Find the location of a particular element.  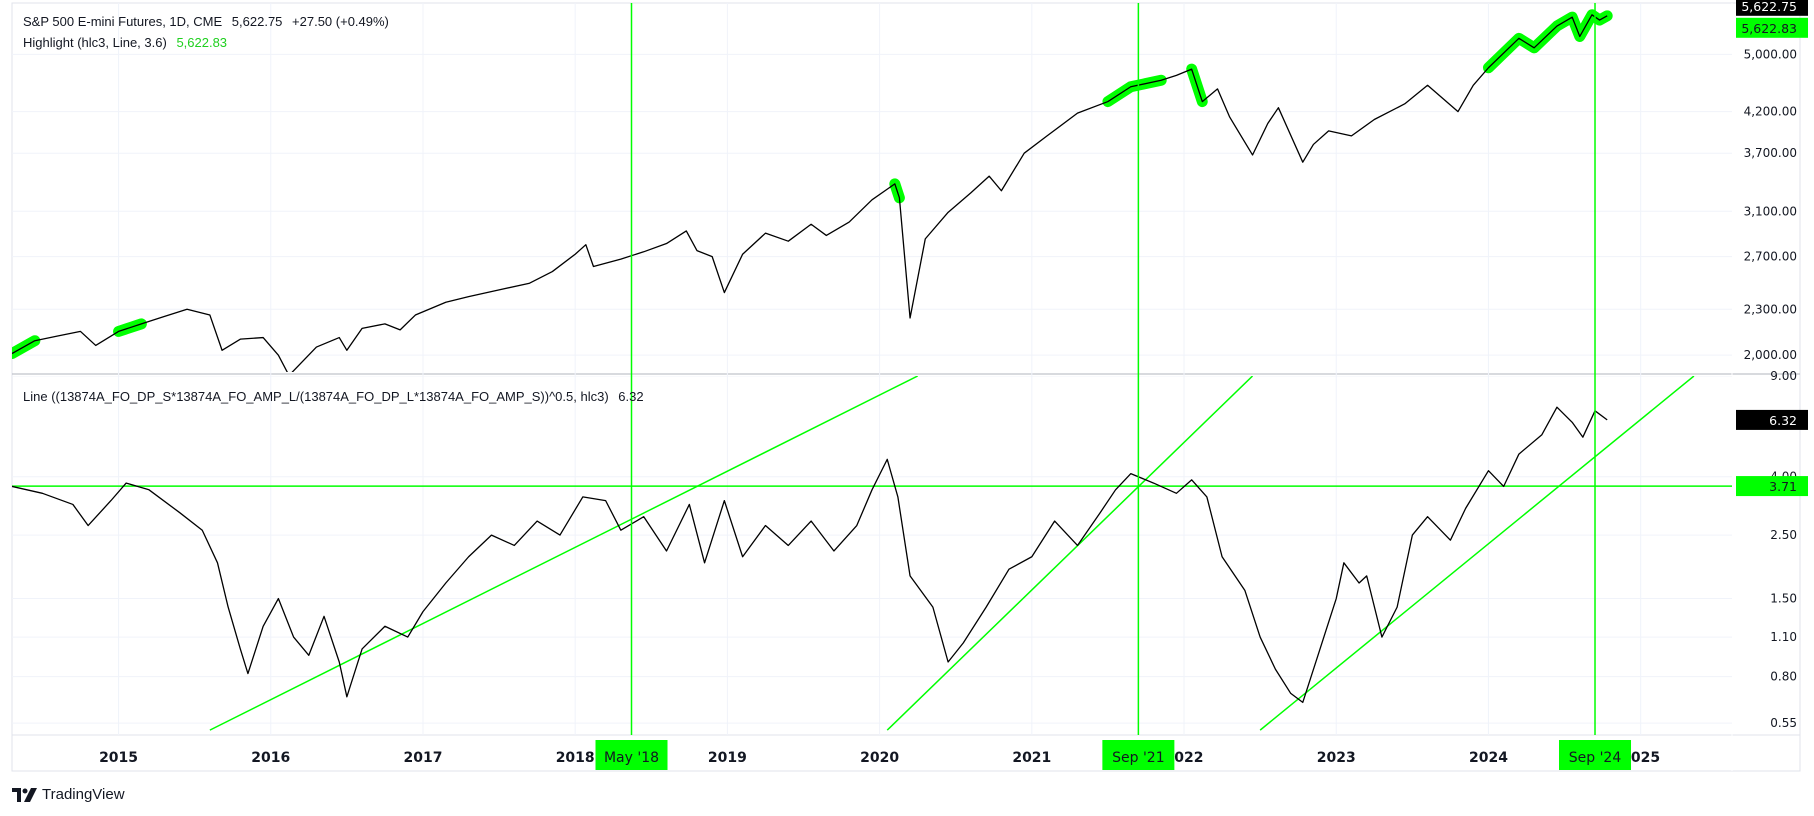

price-tag-label: 6.32 is located at coordinates (1783, 420).